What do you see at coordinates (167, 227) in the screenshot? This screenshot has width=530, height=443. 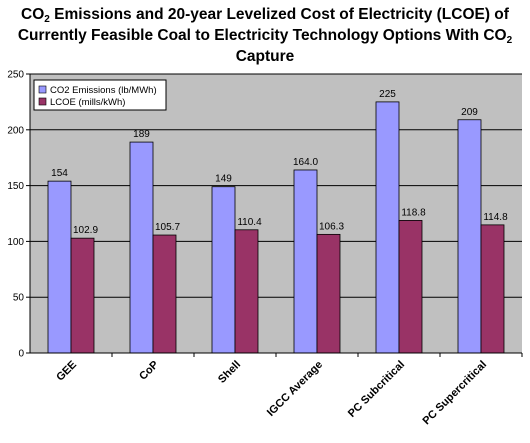 I see `data-label: 105.7` at bounding box center [167, 227].